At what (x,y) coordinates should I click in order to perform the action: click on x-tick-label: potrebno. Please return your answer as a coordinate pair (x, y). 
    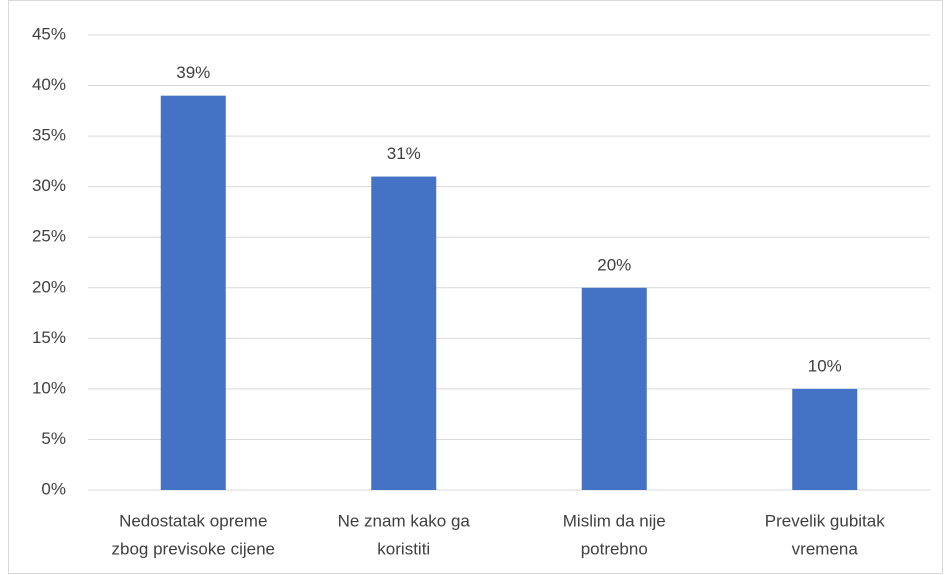
    Looking at the image, I should click on (614, 548).